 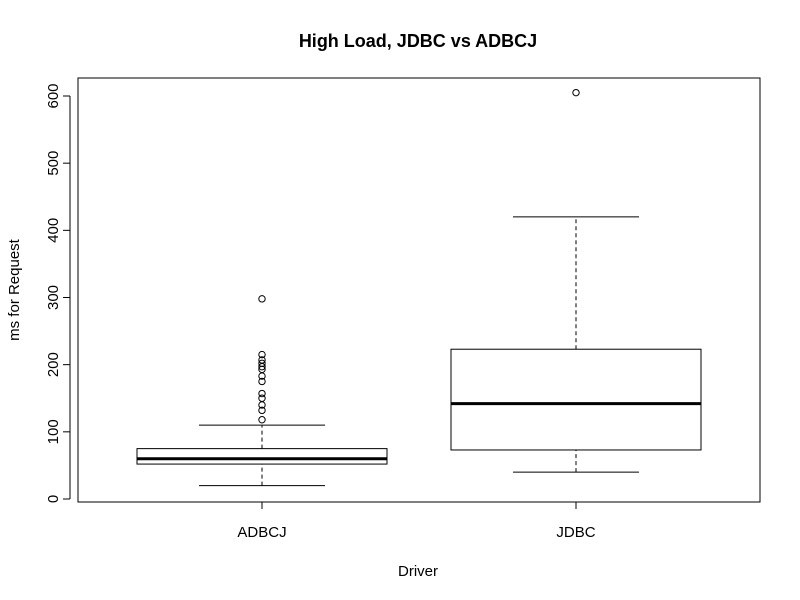 What do you see at coordinates (261, 532) in the screenshot?
I see `x-tick-label: ADBCJ` at bounding box center [261, 532].